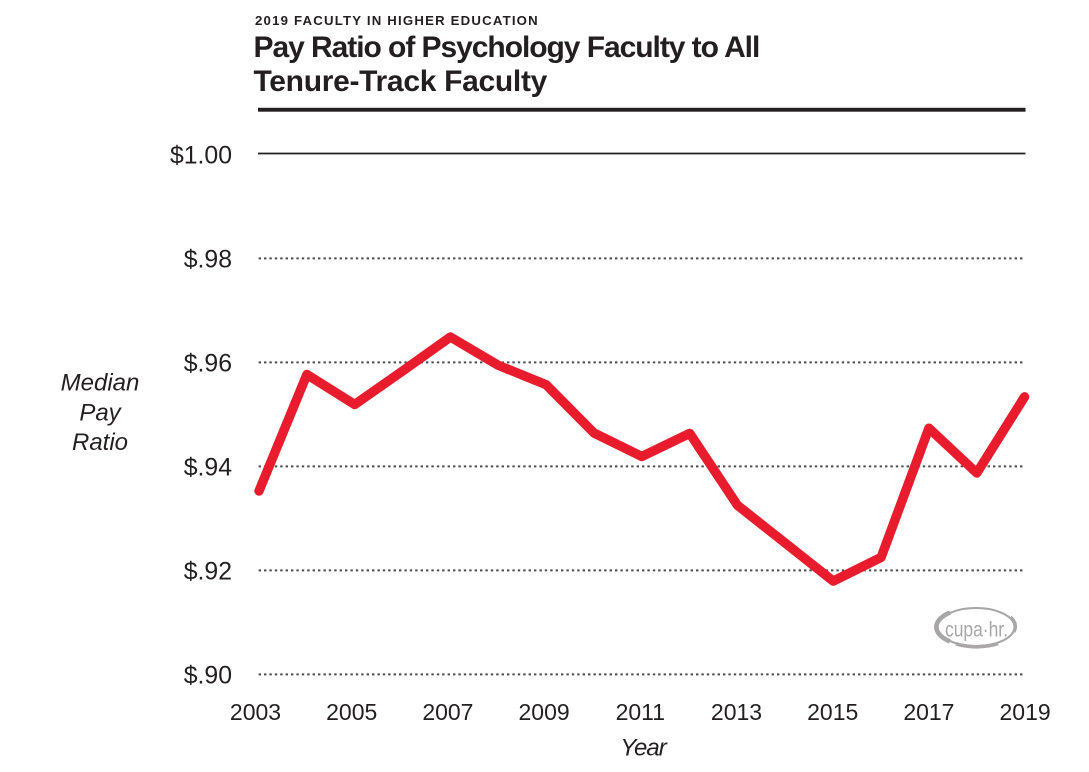  What do you see at coordinates (736, 712) in the screenshot?
I see `svg-text: 2013` at bounding box center [736, 712].